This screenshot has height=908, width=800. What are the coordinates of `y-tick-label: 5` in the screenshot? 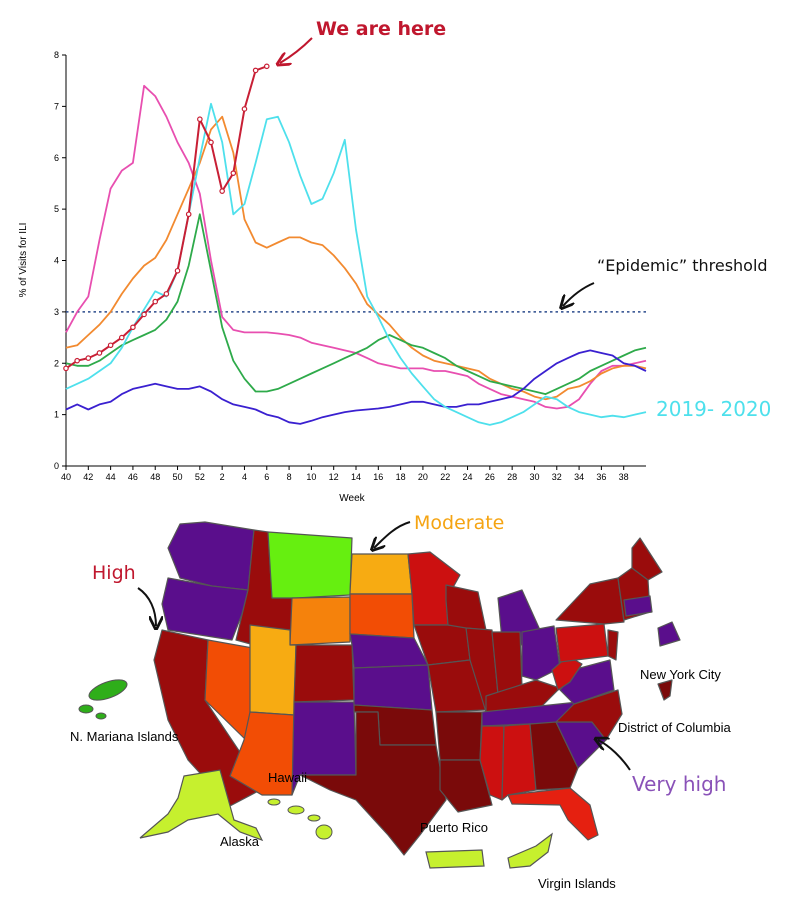 It's located at (56, 209).